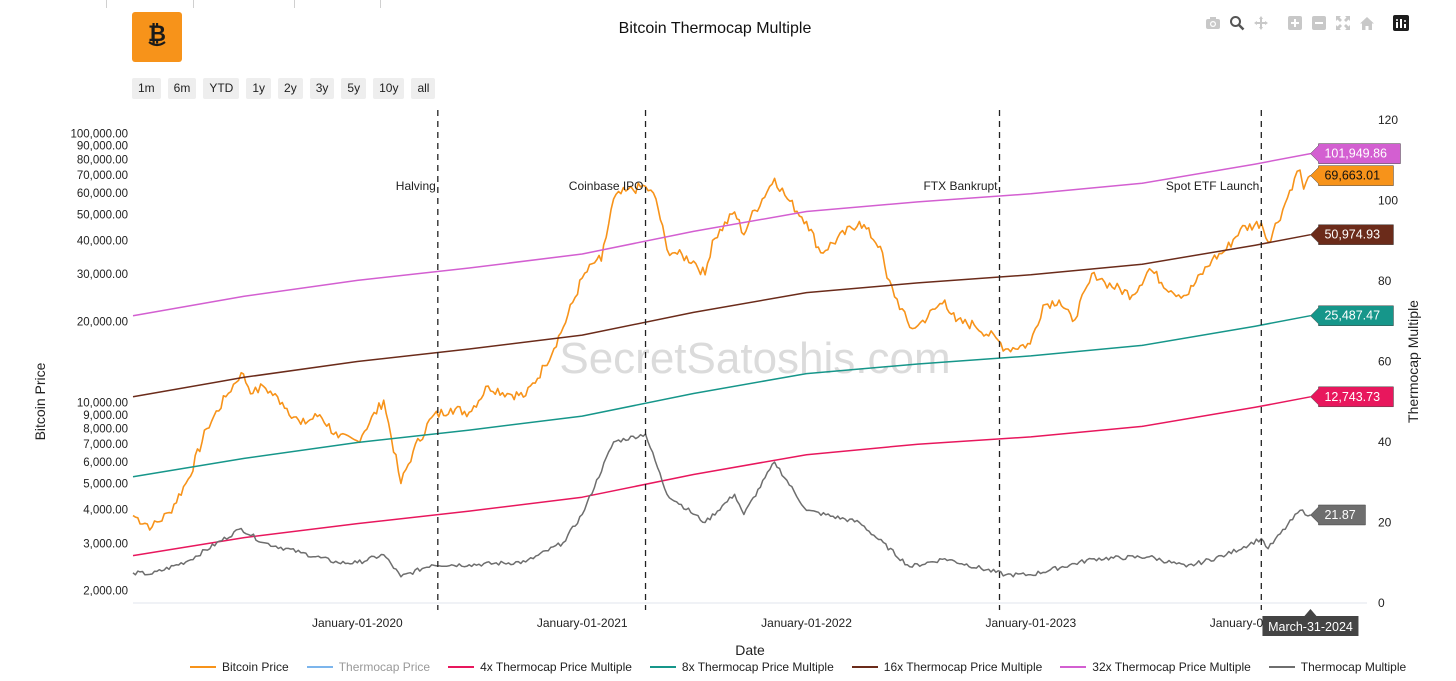  What do you see at coordinates (354, 88) in the screenshot?
I see `range-5y-button: 5y` at bounding box center [354, 88].